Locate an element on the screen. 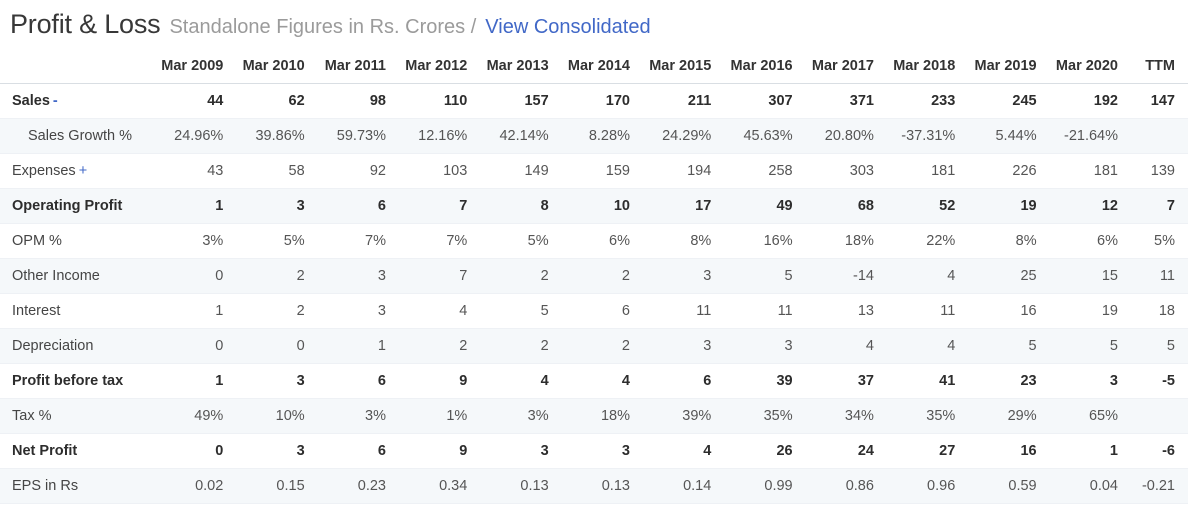 This screenshot has height=522, width=1188. data-cell: 1% is located at coordinates (434, 416).